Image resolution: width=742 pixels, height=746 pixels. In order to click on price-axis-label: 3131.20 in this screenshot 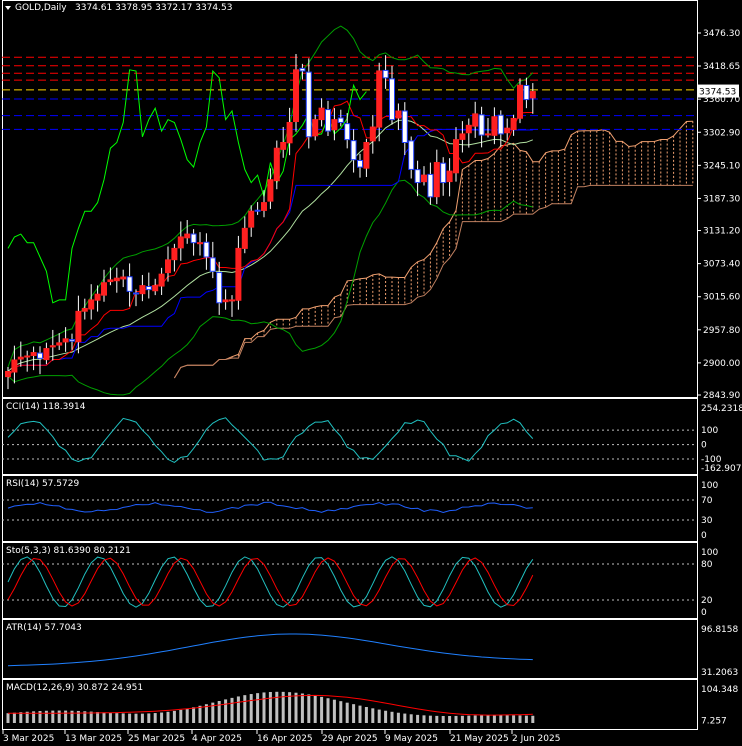, I will do `click(721, 232)`.